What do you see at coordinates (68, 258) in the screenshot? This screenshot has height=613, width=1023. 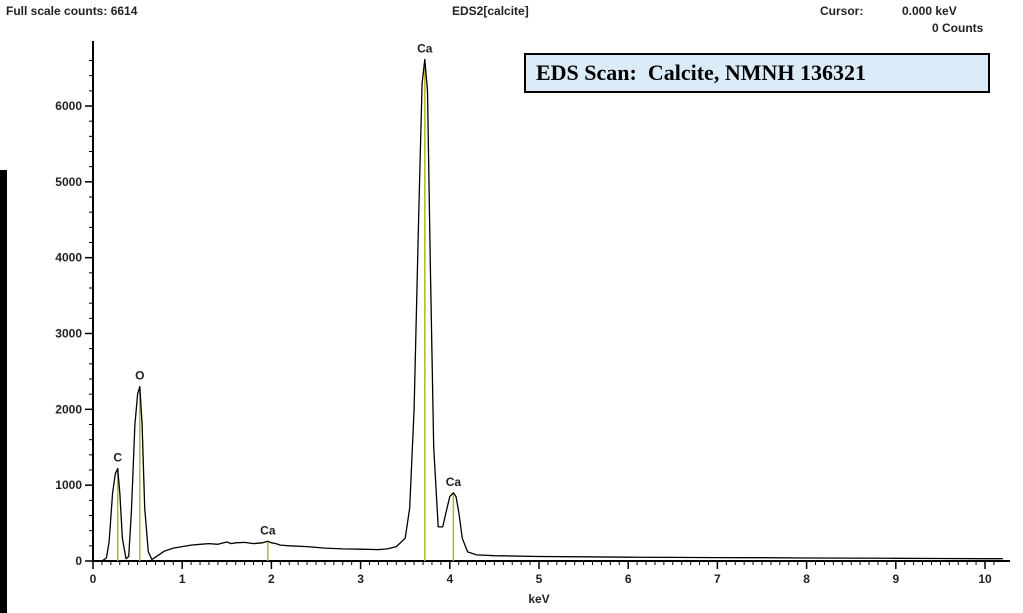 I see `y-tick-label: 4000` at bounding box center [68, 258].